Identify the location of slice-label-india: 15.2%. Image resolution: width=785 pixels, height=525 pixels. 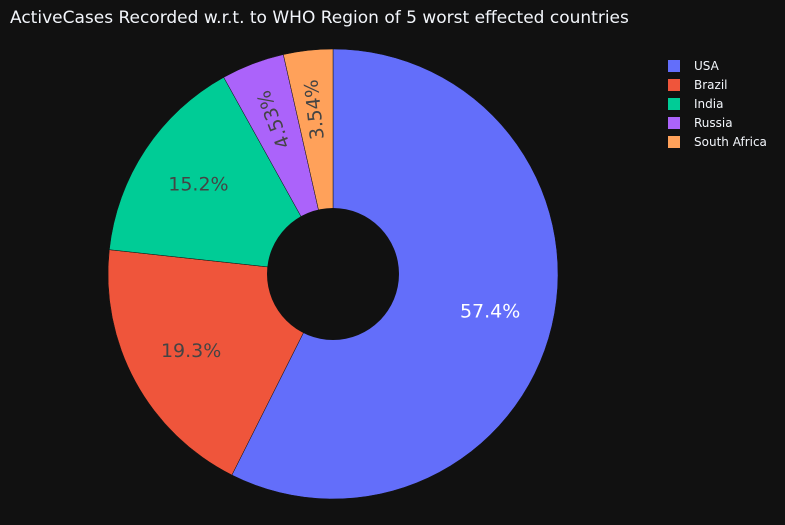
(198, 185).